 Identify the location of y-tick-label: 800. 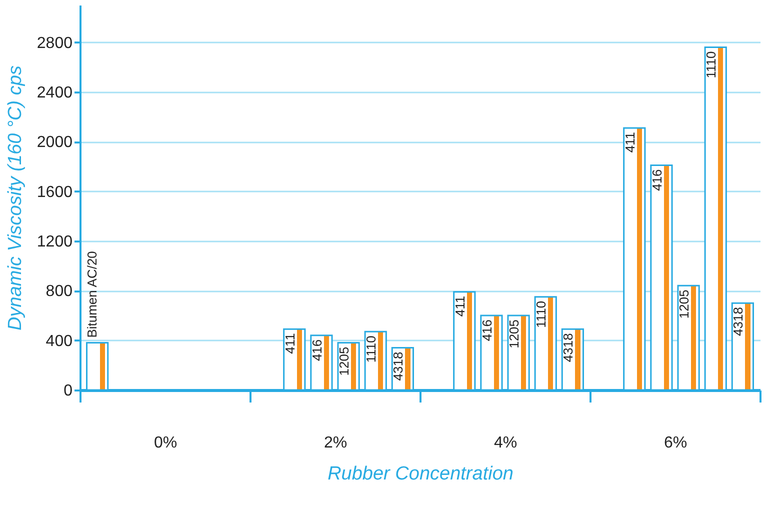
(59, 291).